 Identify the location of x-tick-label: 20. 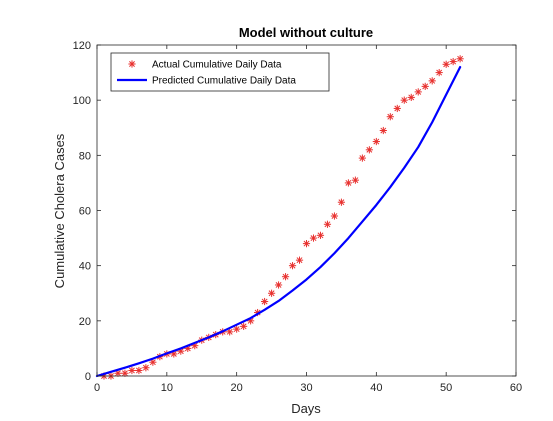
(237, 388).